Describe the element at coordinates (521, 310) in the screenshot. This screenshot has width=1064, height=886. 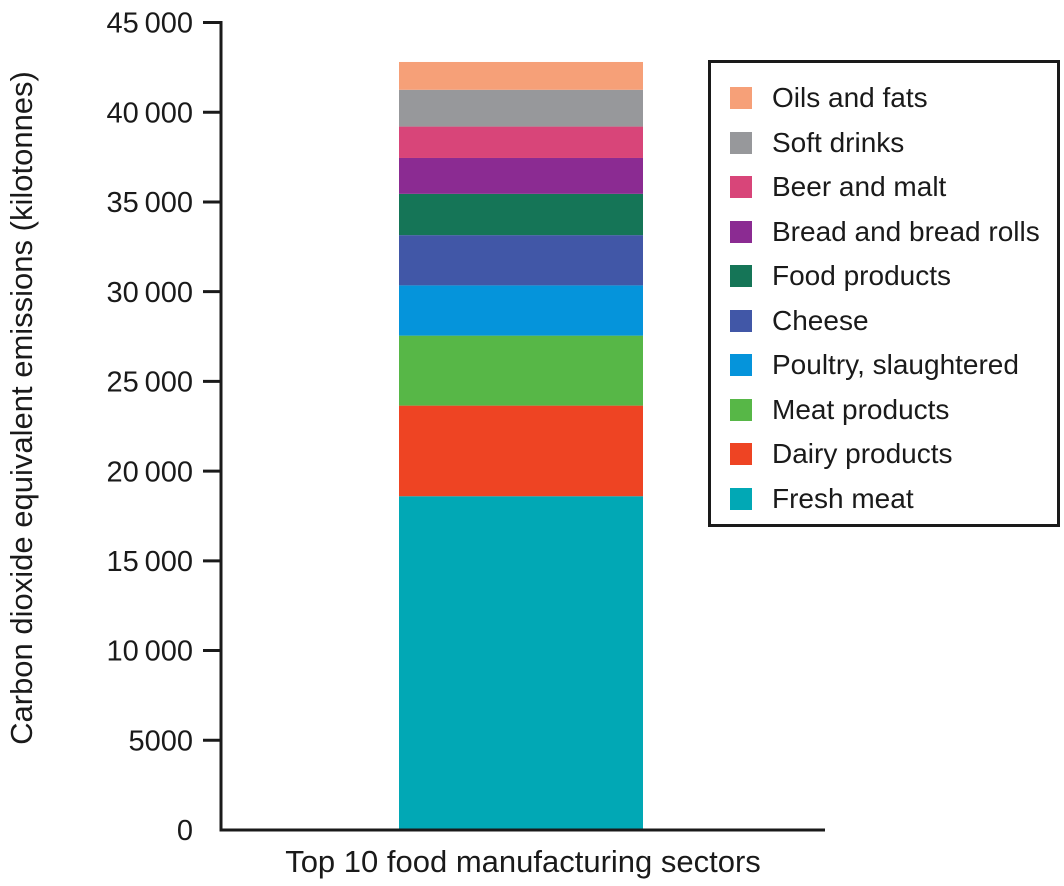
I see `bar-segment-poultry-slaughtered` at that location.